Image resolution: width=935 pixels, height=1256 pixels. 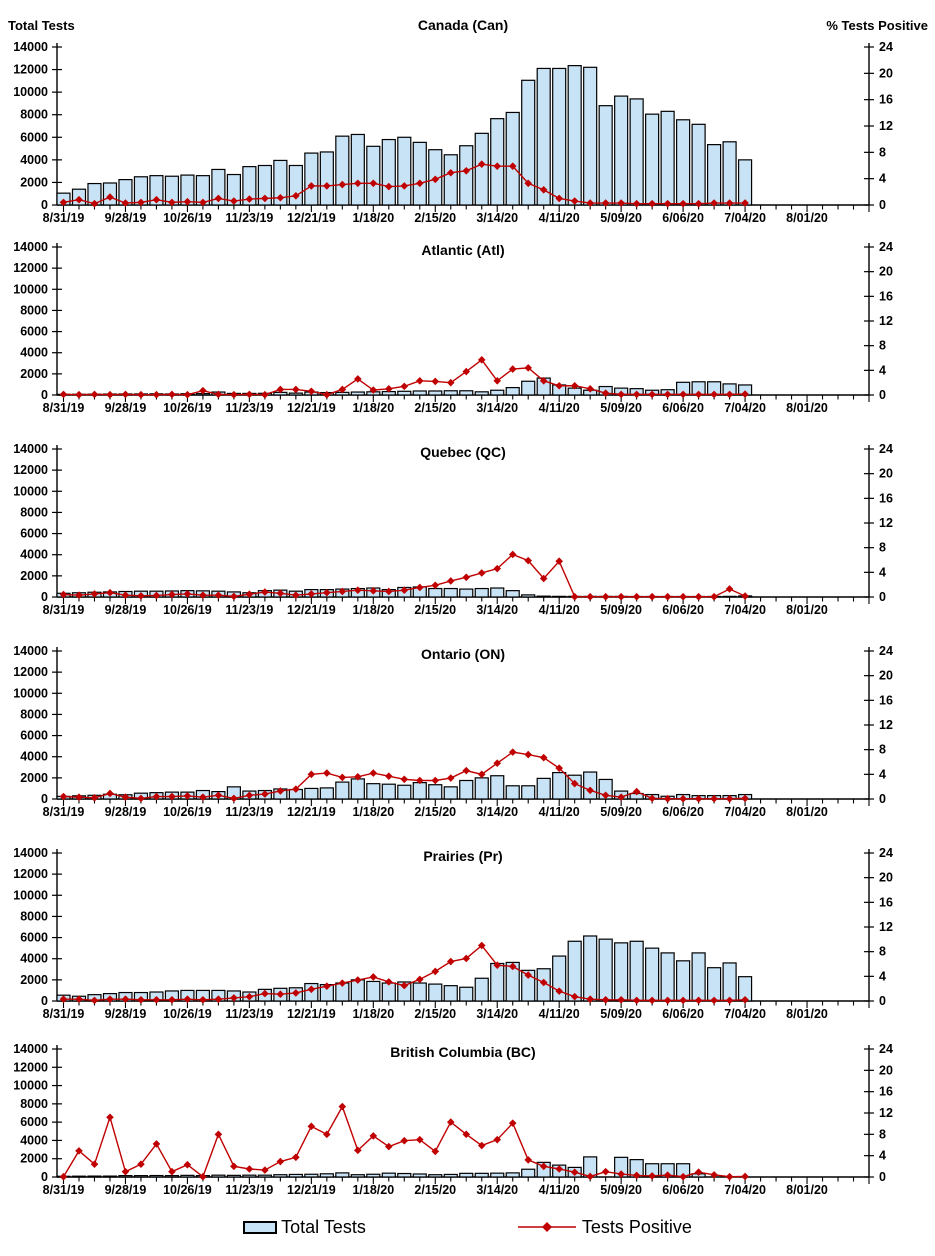 I want to click on right-axis-tick-label: 24, so click(x=886, y=651).